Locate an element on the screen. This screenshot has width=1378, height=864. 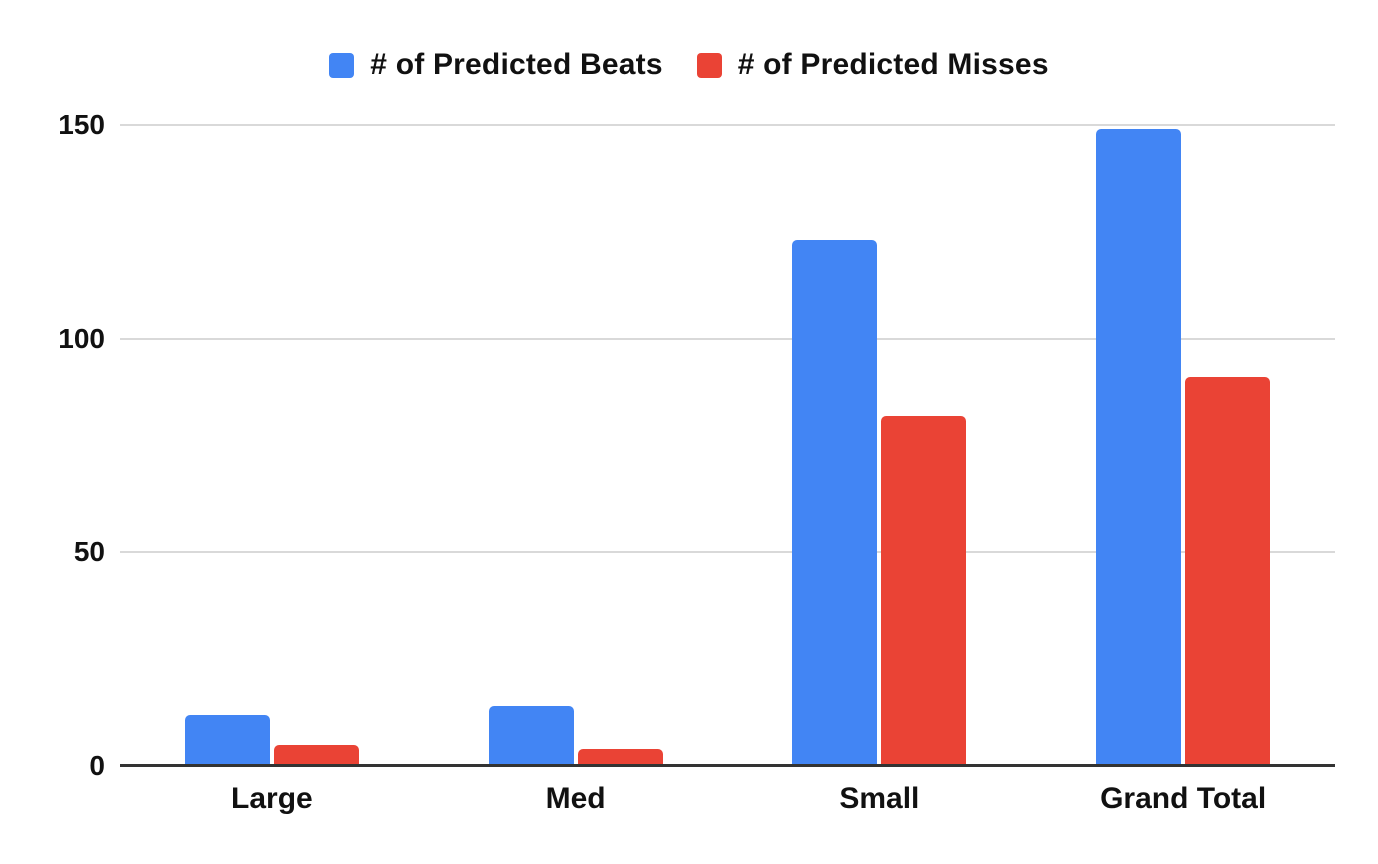
legend-swatch-of-predicted-misses is located at coordinates (709, 65).